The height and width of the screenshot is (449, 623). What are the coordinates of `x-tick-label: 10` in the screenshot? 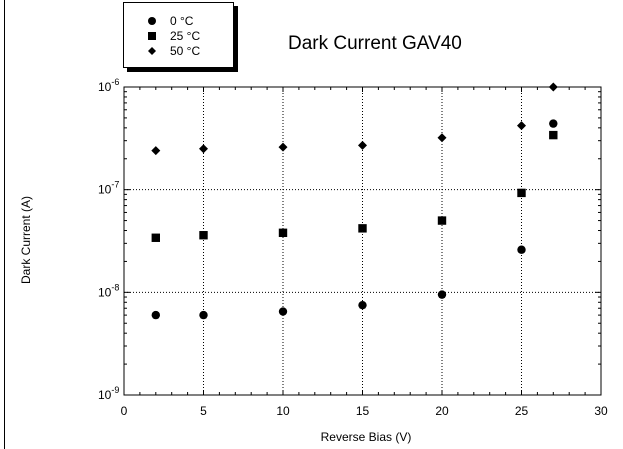 It's located at (283, 411).